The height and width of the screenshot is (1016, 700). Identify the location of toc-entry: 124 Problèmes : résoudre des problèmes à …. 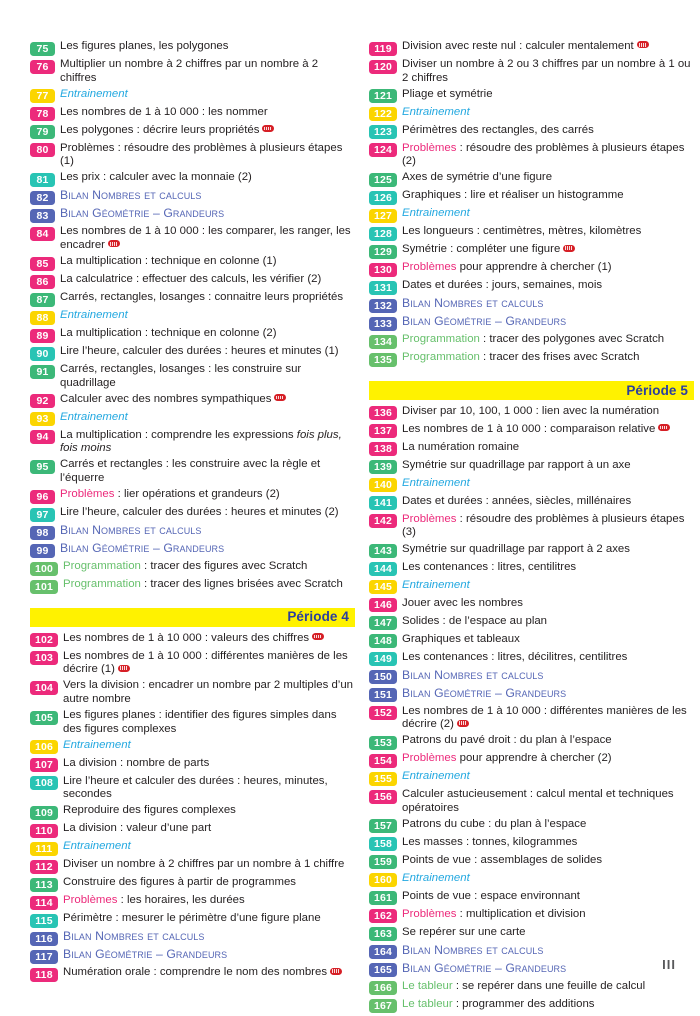
(531, 155).